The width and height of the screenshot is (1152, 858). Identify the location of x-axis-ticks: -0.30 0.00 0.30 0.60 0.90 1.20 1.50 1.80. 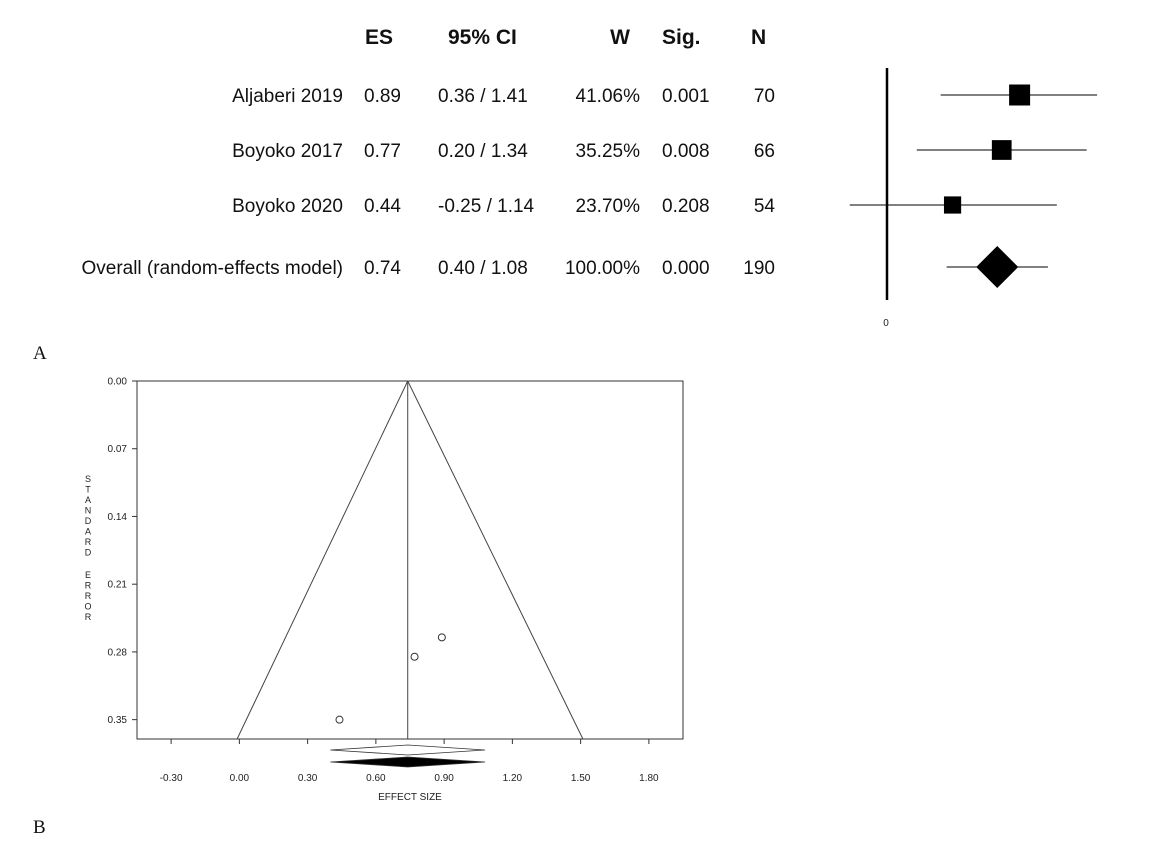
(409, 761).